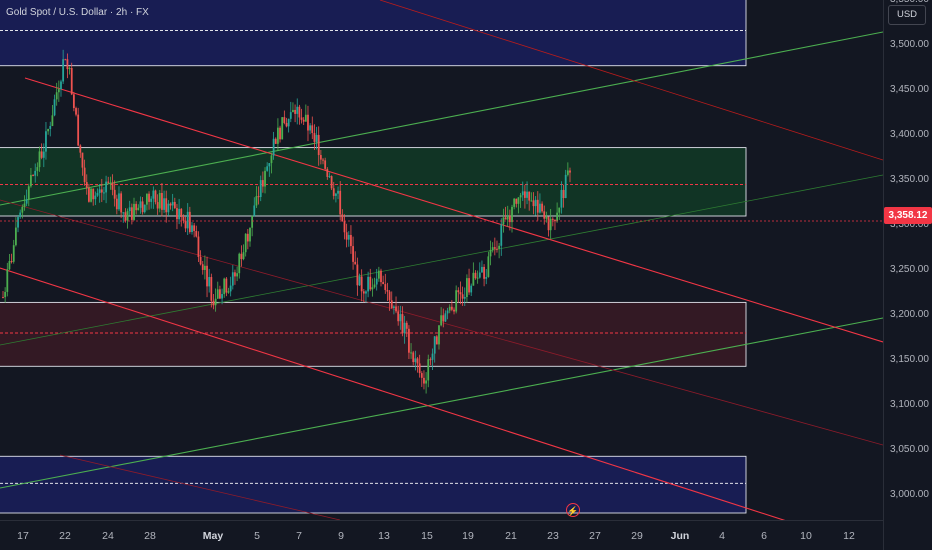 The height and width of the screenshot is (550, 932). Describe the element at coordinates (441, 535) in the screenshot. I see `time-axis` at that location.